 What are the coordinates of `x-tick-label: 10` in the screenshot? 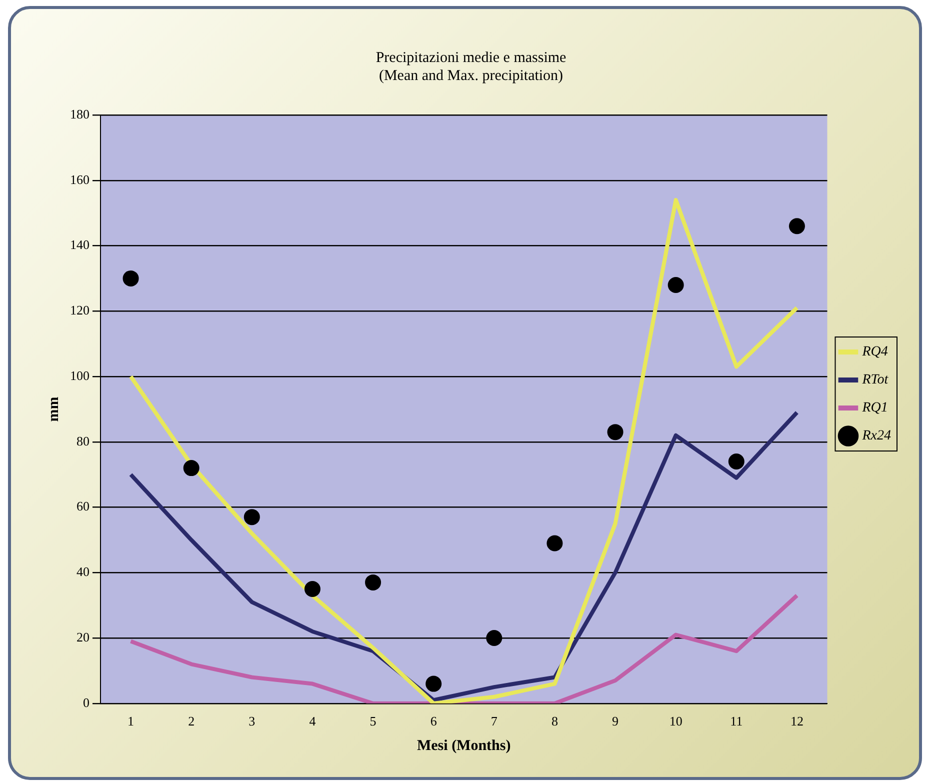 It's located at (675, 721).